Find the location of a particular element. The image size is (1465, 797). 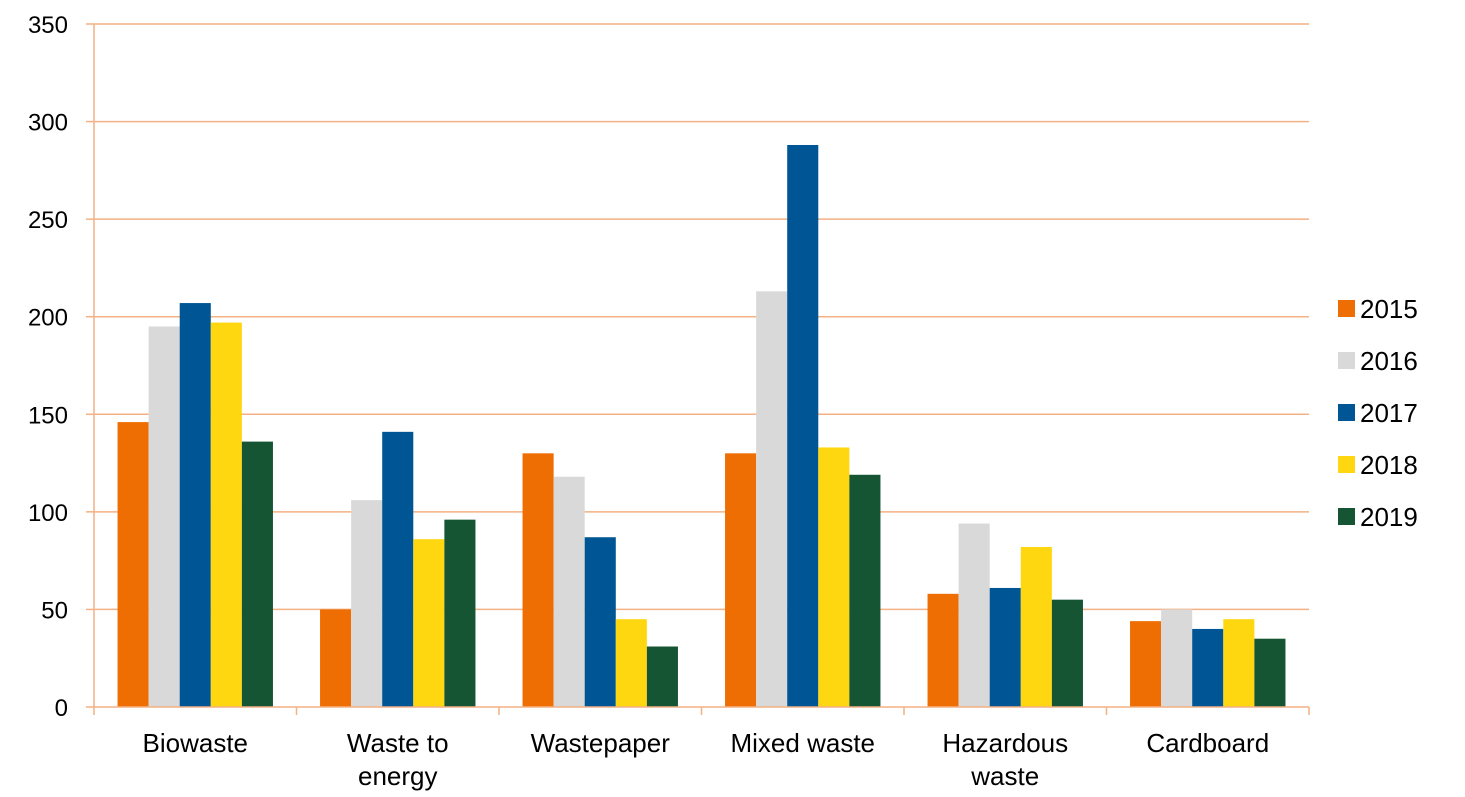

y-tick-label: 200 is located at coordinates (48, 318).